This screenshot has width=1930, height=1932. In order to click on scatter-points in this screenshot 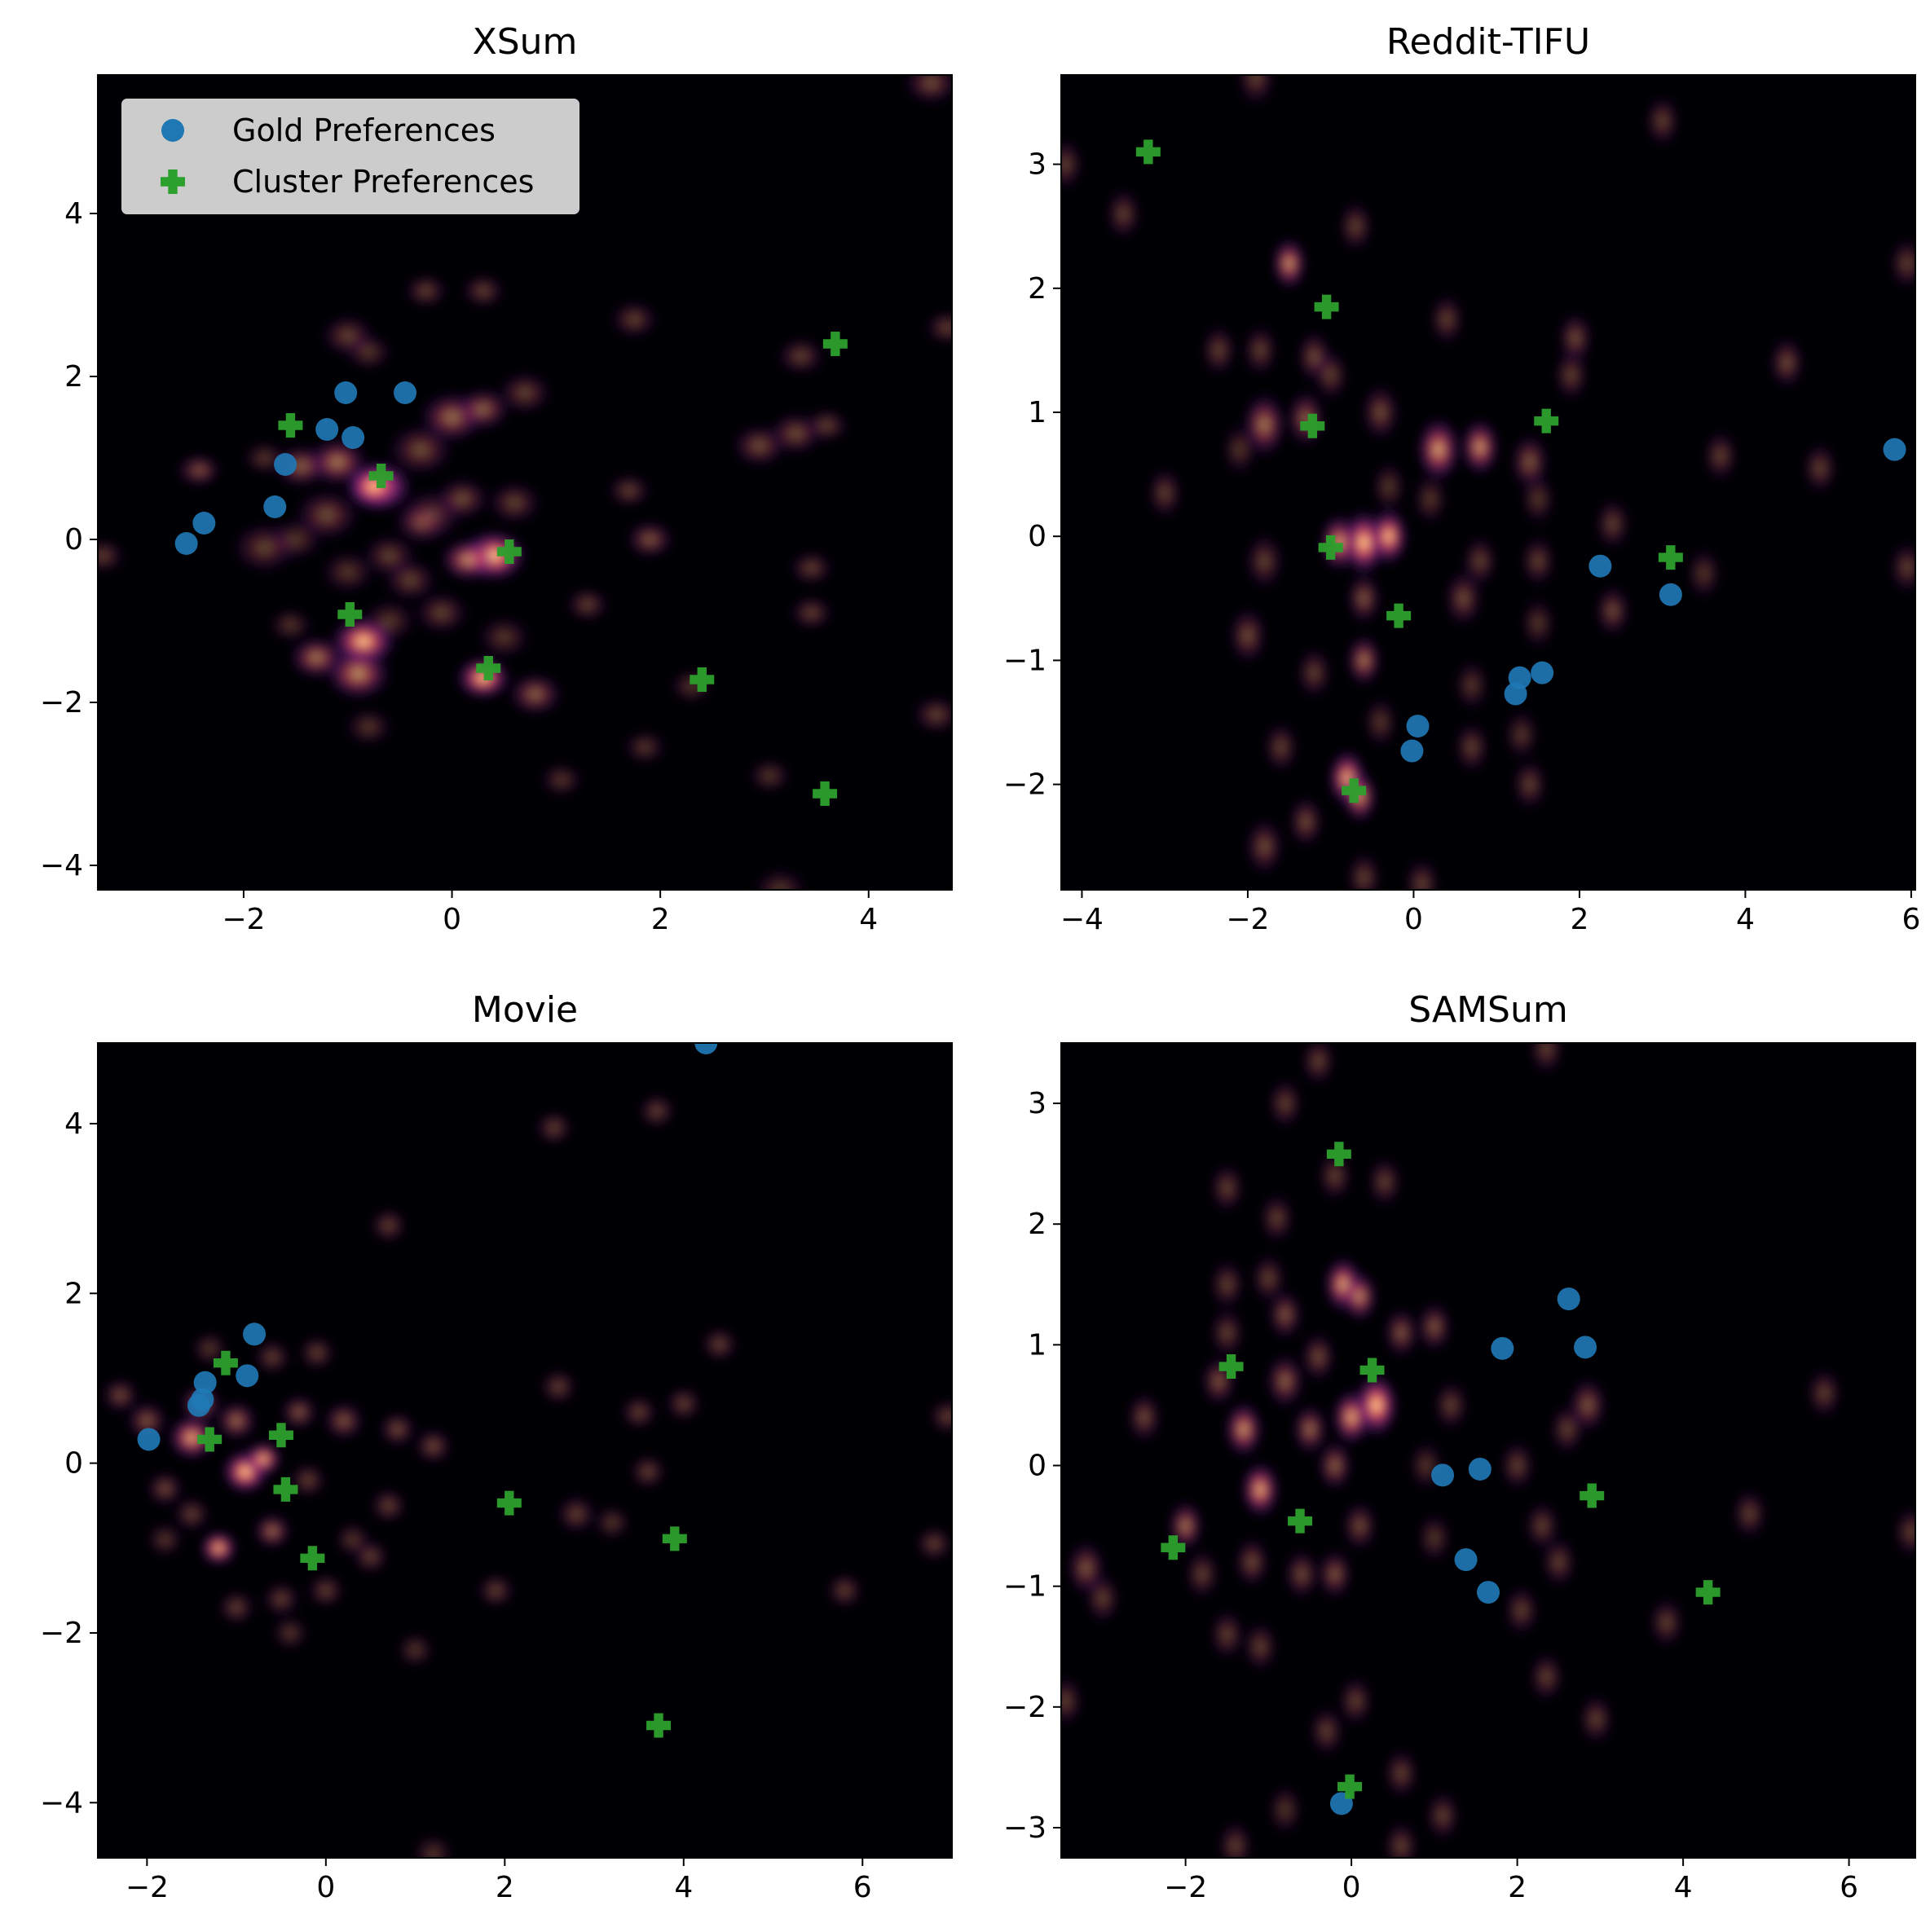, I will do `click(511, 569)`.